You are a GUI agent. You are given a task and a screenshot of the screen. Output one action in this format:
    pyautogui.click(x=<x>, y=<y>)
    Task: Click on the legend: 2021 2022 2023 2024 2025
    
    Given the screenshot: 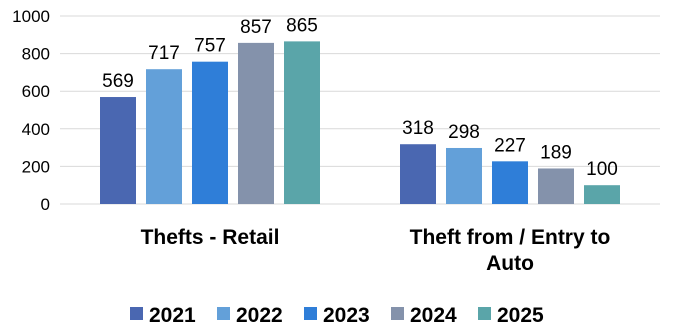 What is the action you would take?
    pyautogui.click(x=337, y=315)
    